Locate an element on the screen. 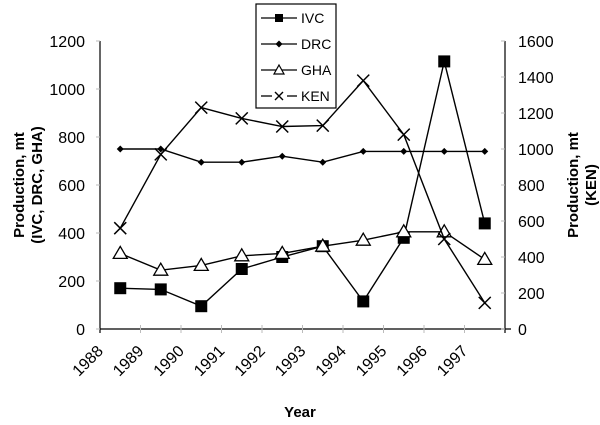 The image size is (600, 425). right-tick-label: 0 is located at coordinates (522, 330).